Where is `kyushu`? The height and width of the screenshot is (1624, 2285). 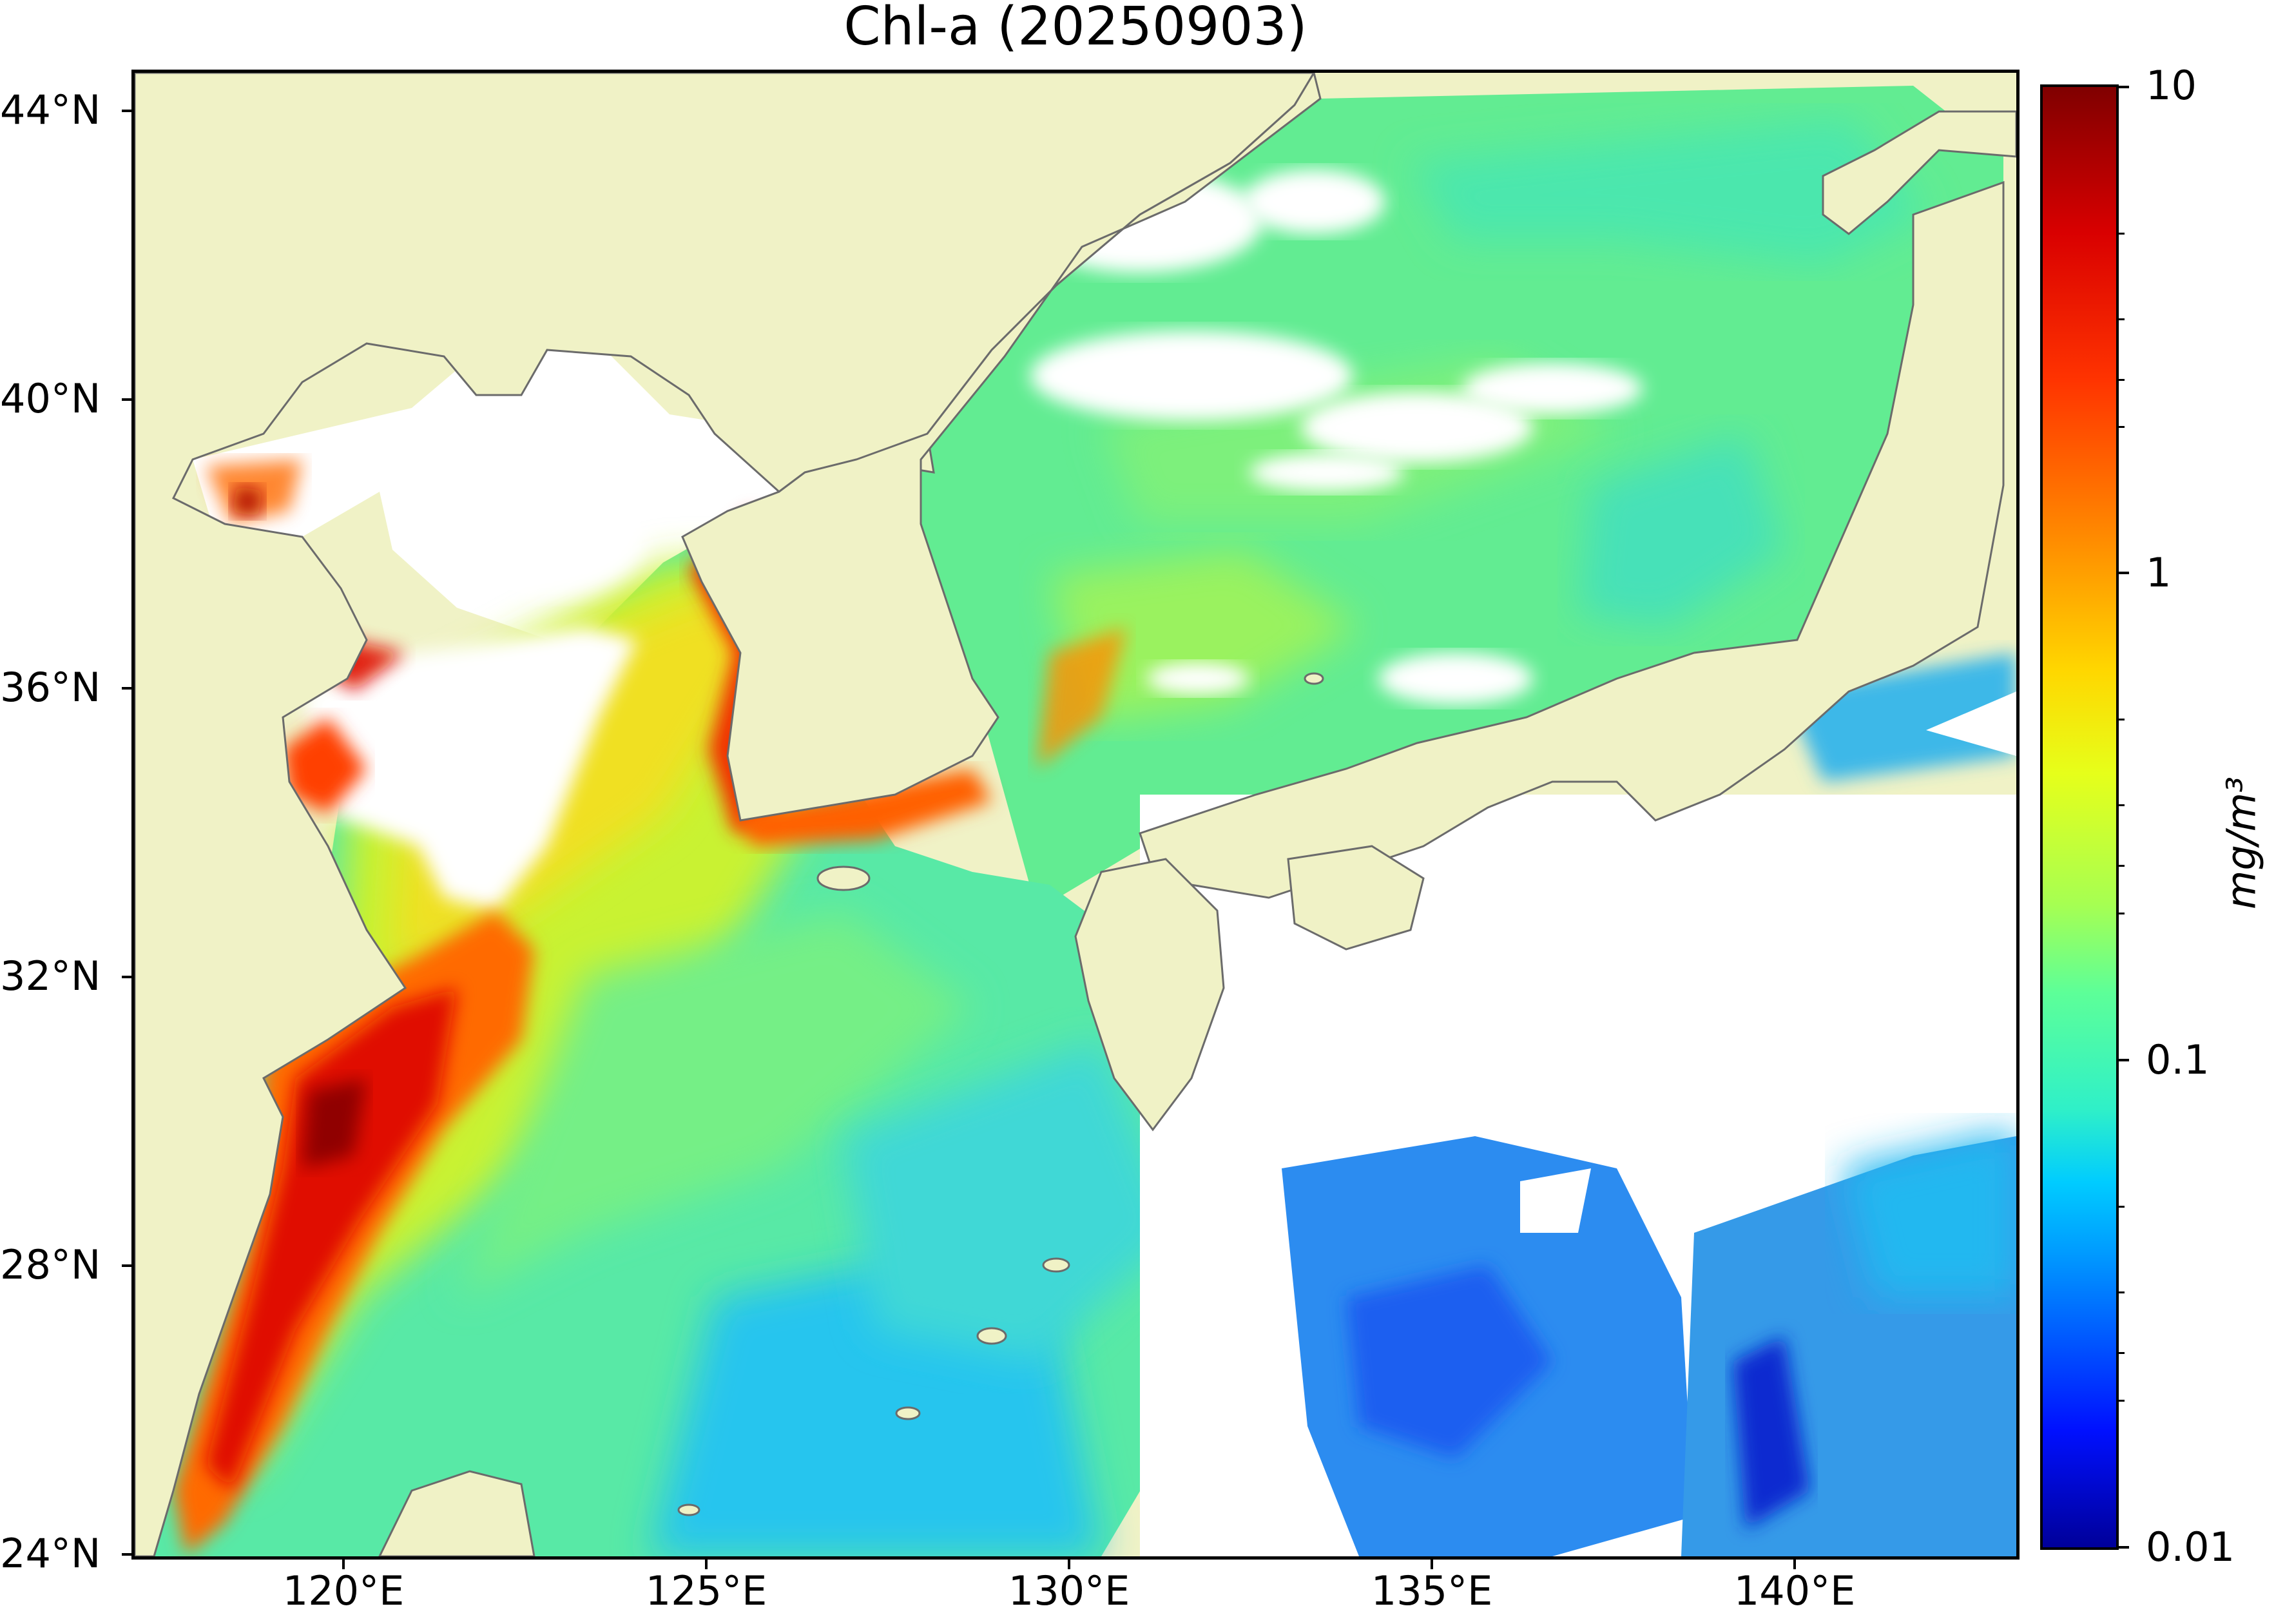 kyushu is located at coordinates (1149, 995).